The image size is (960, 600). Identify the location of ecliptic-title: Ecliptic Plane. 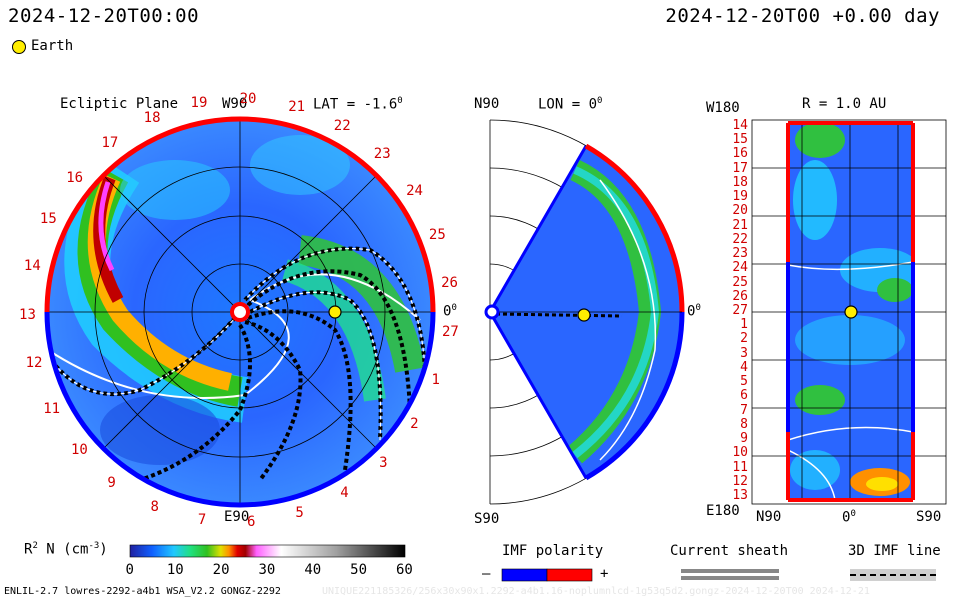
(119, 104).